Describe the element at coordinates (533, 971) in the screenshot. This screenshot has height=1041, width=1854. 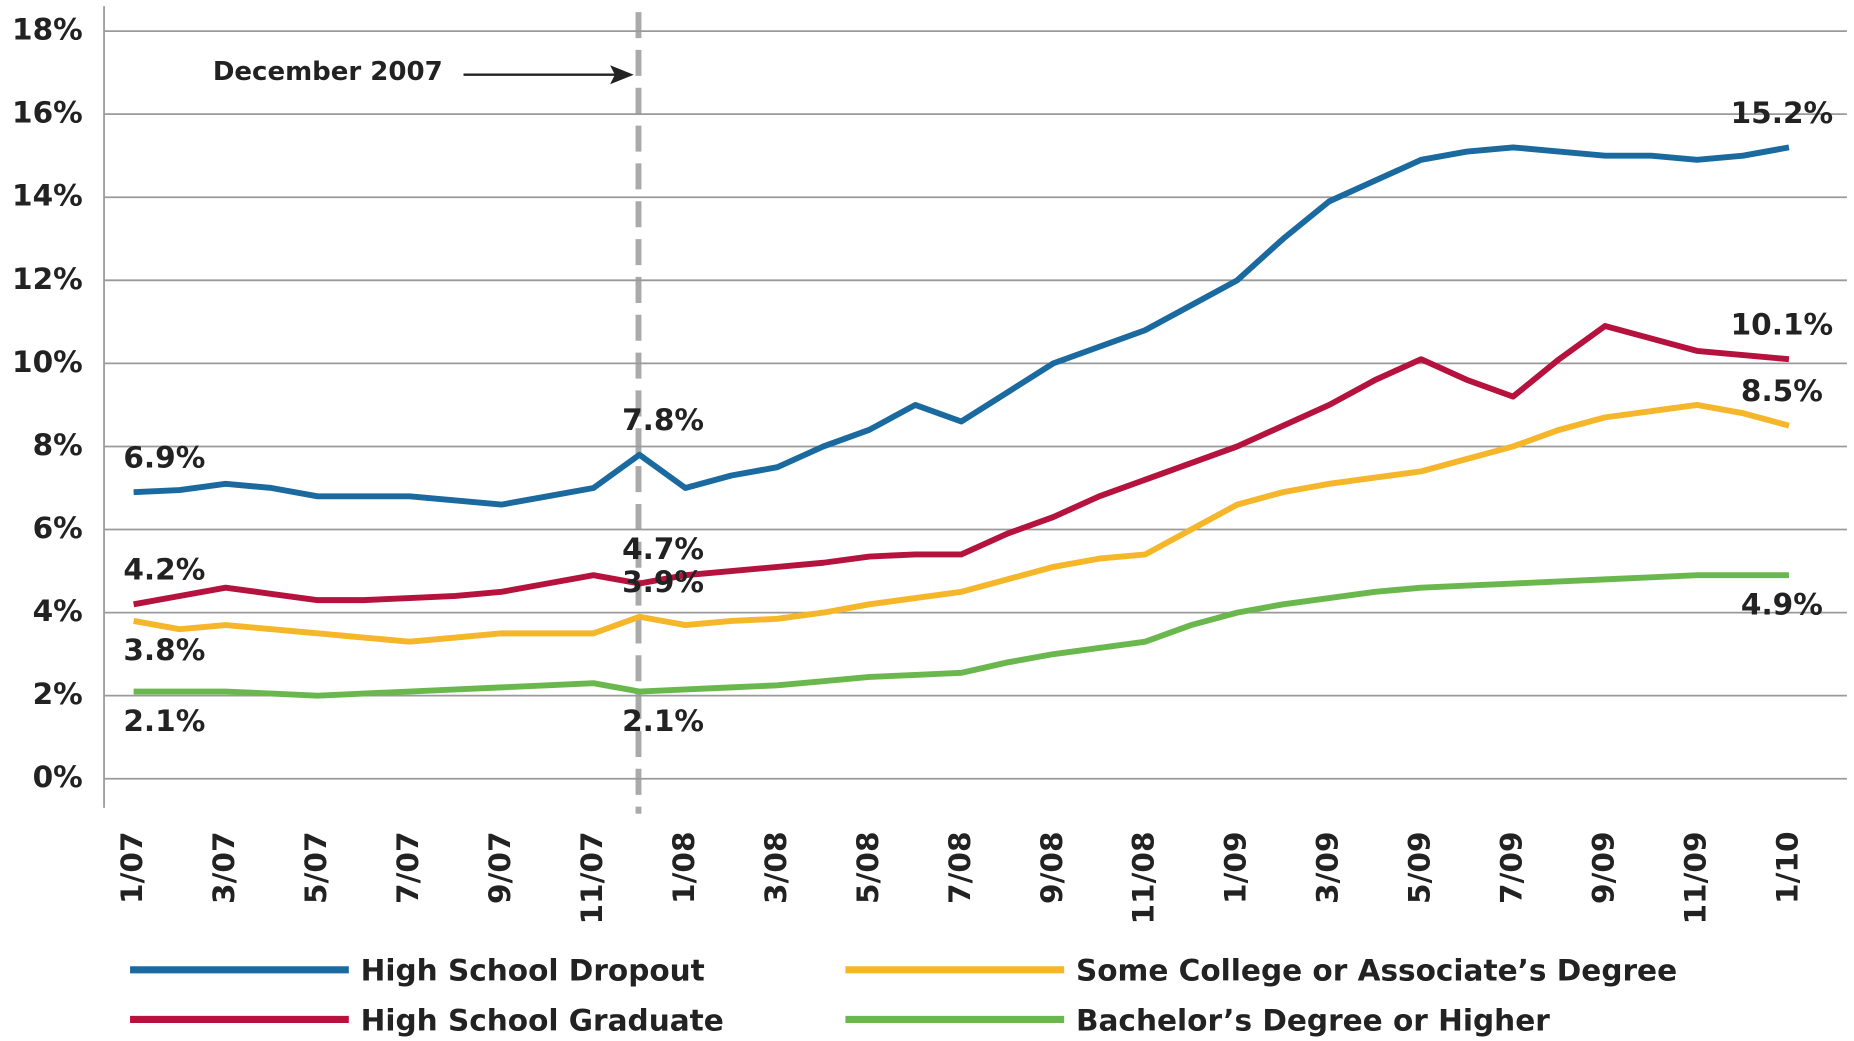
I see `legend-label: High School Dropout` at that location.